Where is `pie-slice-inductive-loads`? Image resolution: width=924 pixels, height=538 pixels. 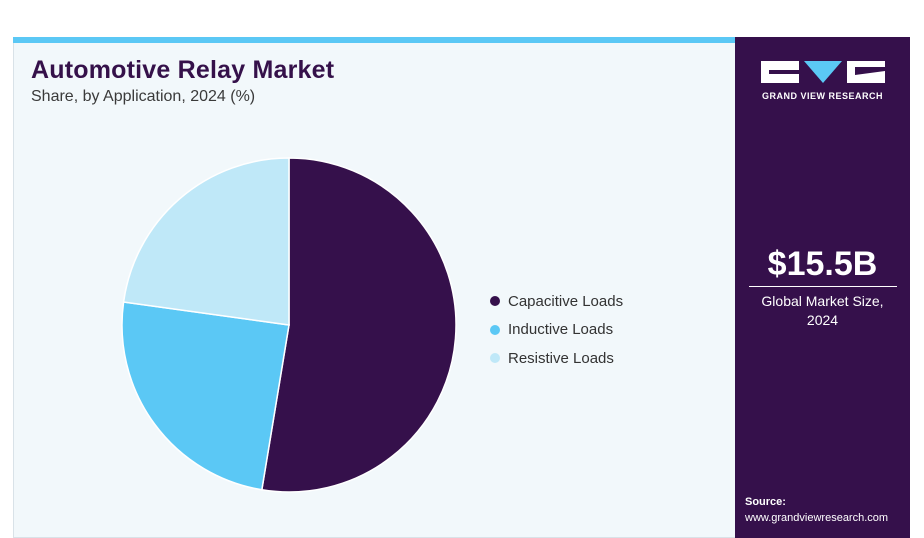 pie-slice-inductive-loads is located at coordinates (205, 396).